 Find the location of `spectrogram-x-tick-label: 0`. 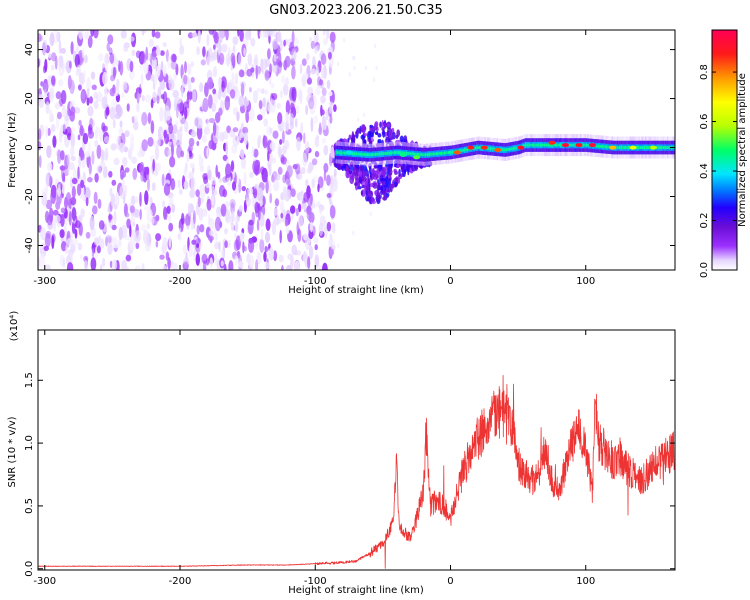

spectrogram-x-tick-label: 0 is located at coordinates (450, 281).